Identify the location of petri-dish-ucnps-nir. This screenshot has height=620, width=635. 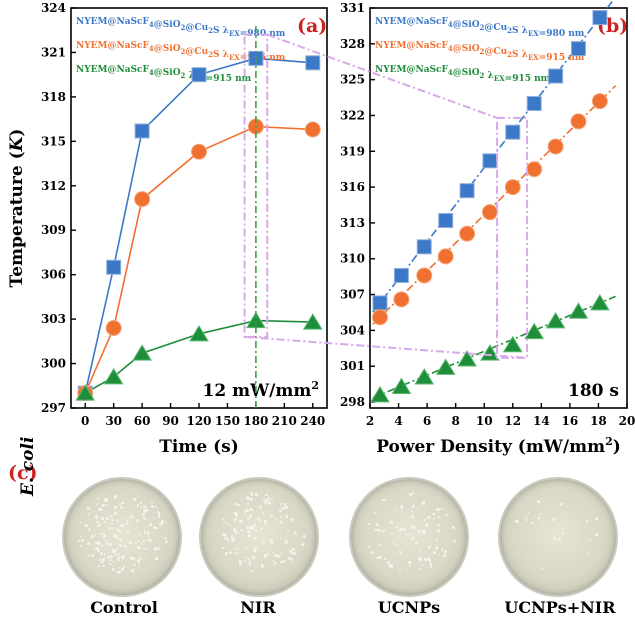
(558, 537).